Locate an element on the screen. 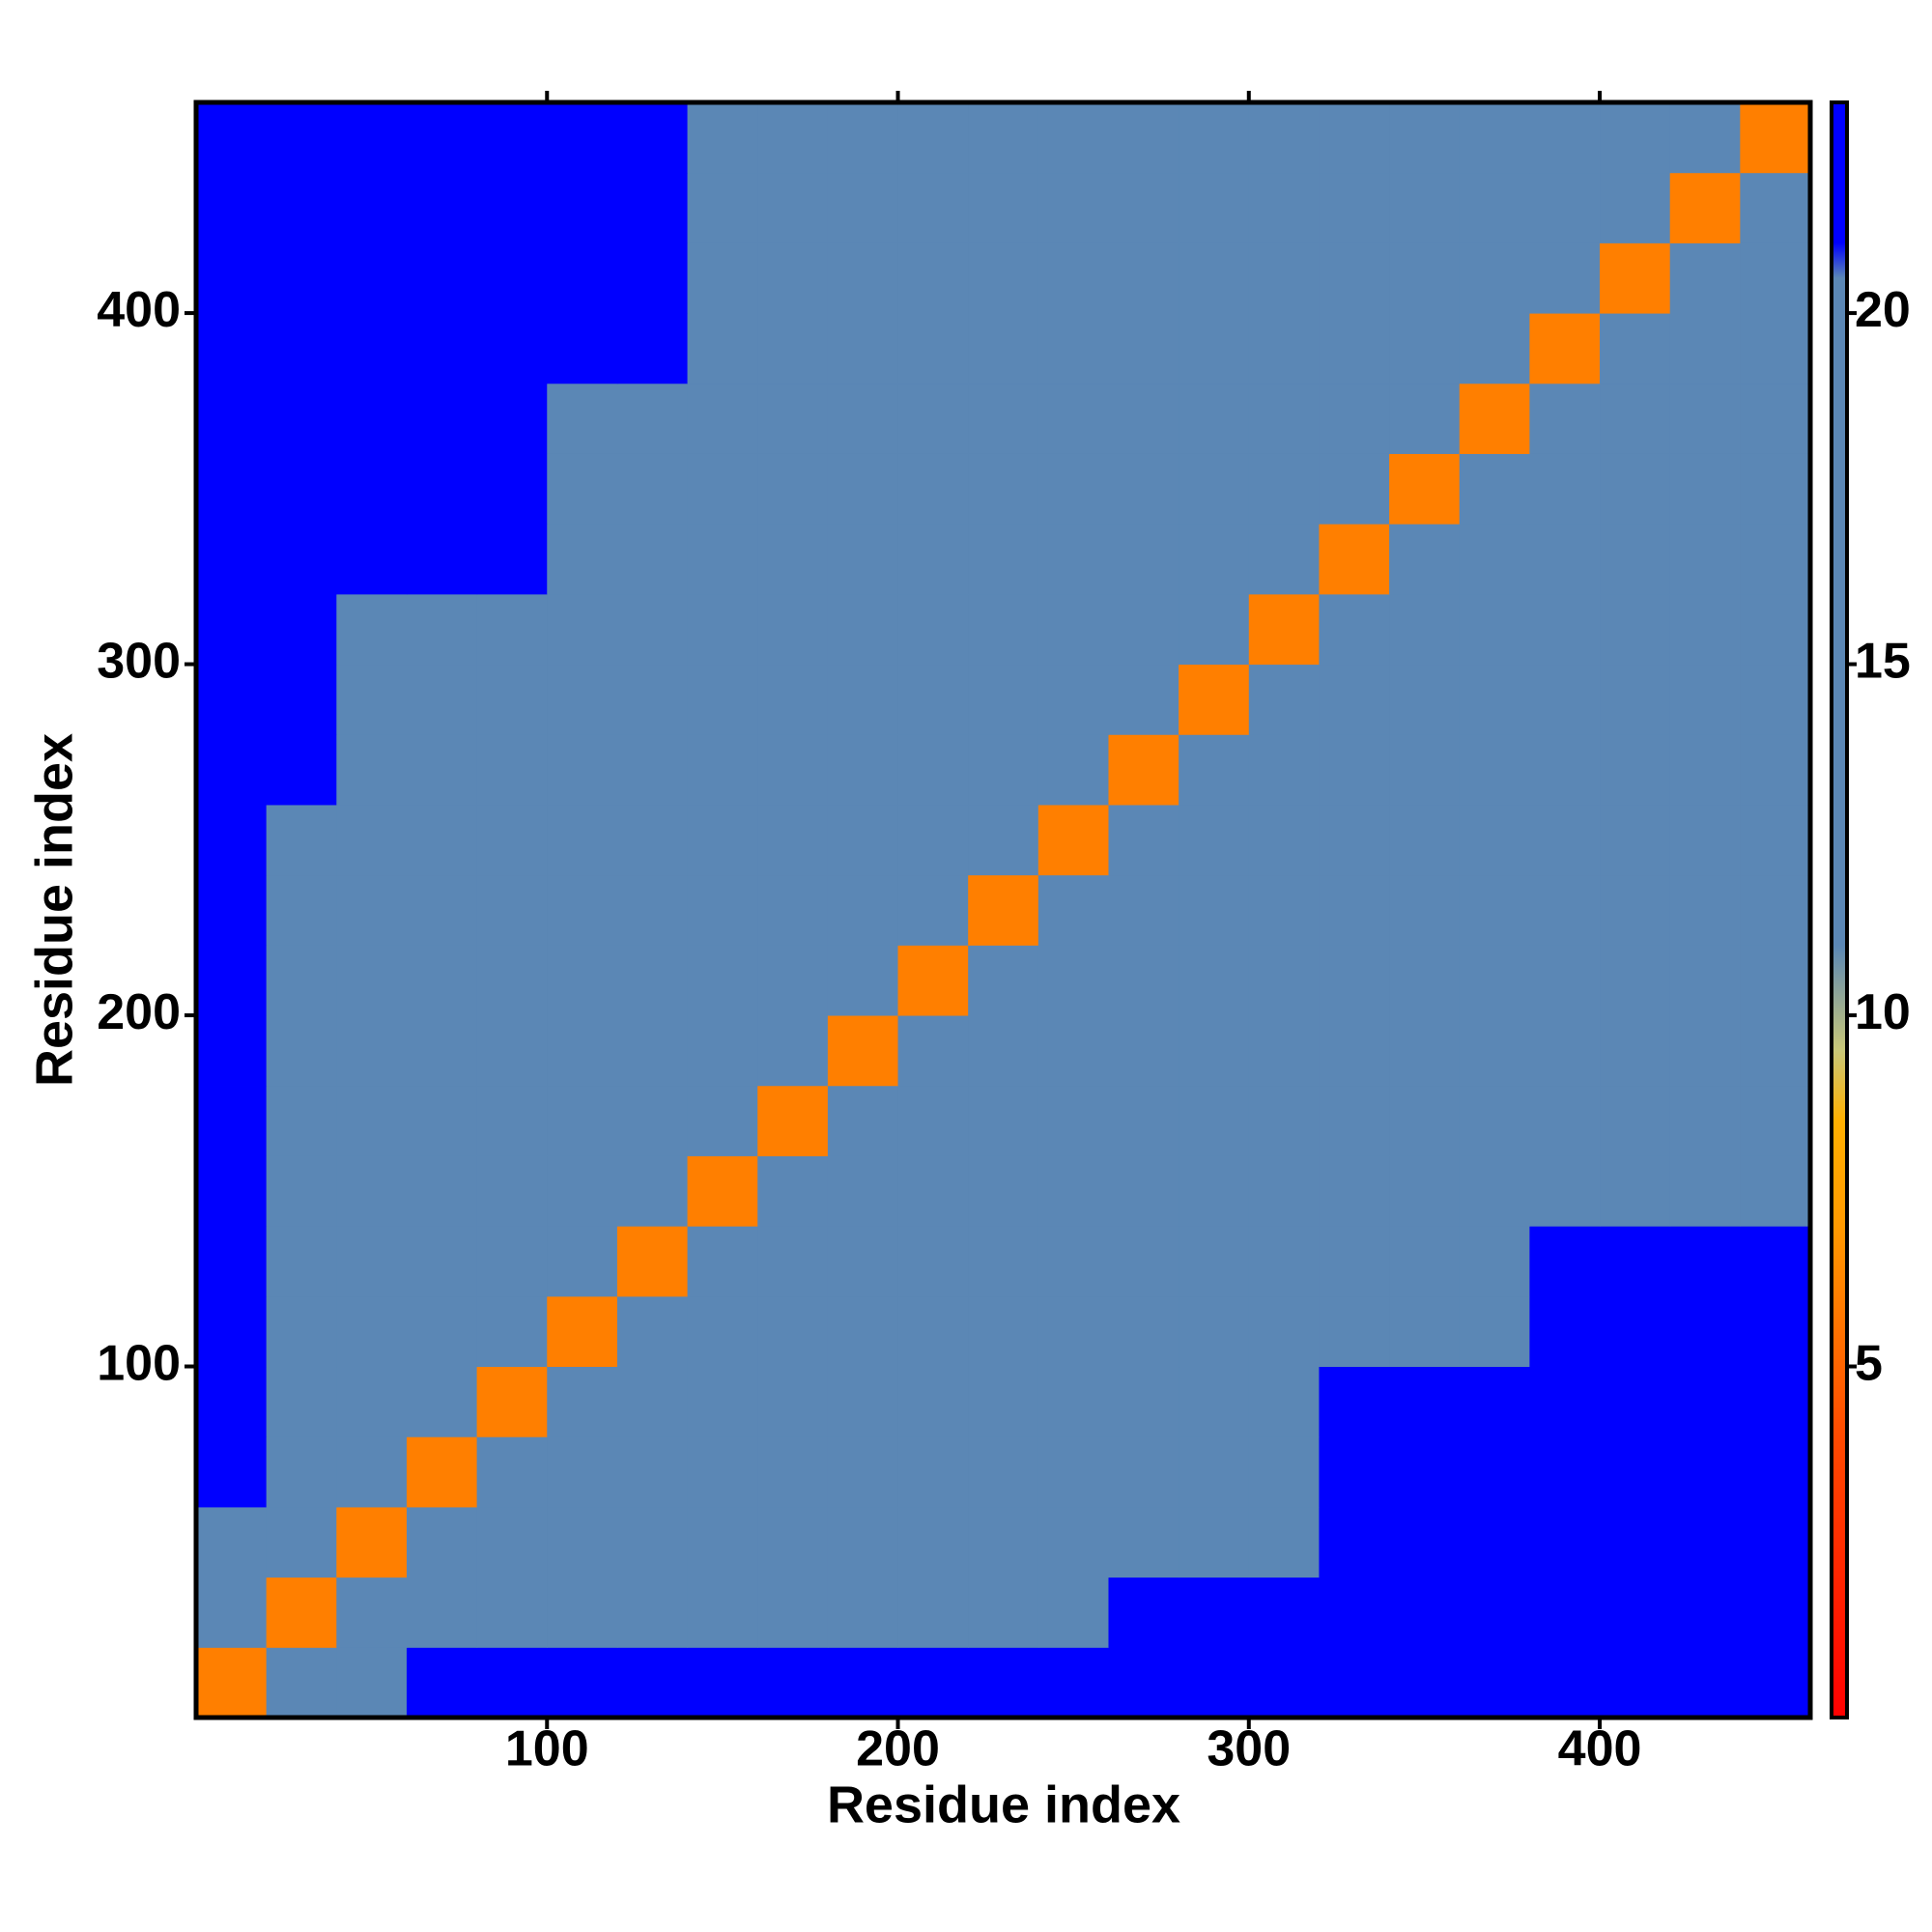  x-tick-label: 200 is located at coordinates (898, 1749).